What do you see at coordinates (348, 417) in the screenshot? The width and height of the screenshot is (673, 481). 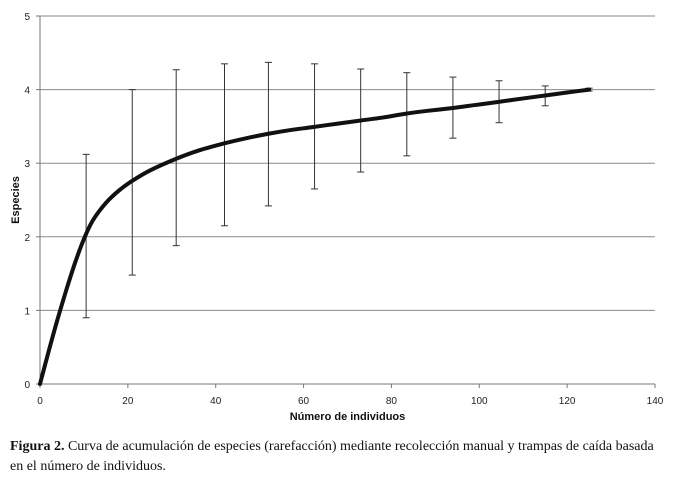 I see `x-axis-title: Número de individuos` at bounding box center [348, 417].